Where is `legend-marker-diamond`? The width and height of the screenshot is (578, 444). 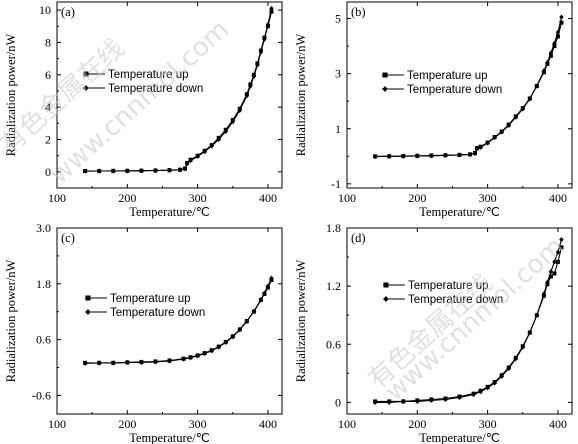
legend-marker-diamond is located at coordinates (385, 89).